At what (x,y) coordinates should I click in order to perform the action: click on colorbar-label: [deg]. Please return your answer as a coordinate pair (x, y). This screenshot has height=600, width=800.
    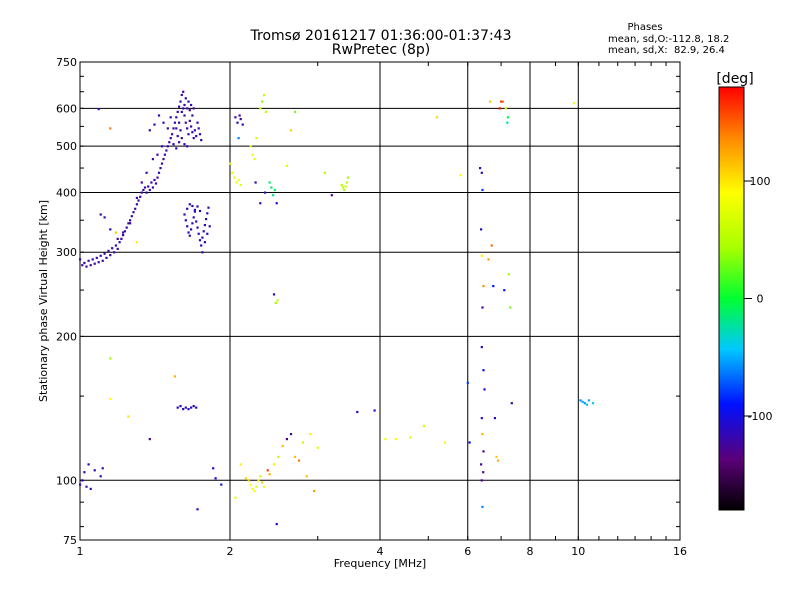
    Looking at the image, I should click on (734, 79).